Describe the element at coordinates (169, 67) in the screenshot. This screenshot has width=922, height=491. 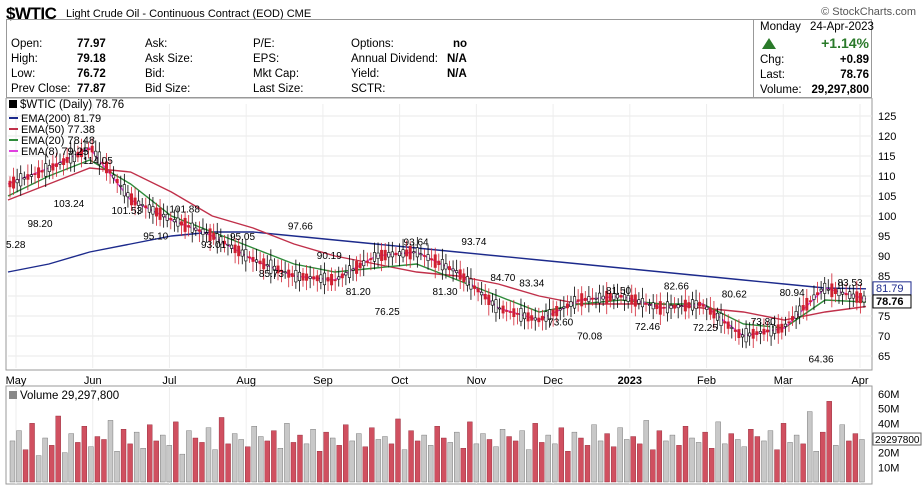
I see `quote-col2-labels: Ask: Ask Size: Bid: Bid Size:` at that location.